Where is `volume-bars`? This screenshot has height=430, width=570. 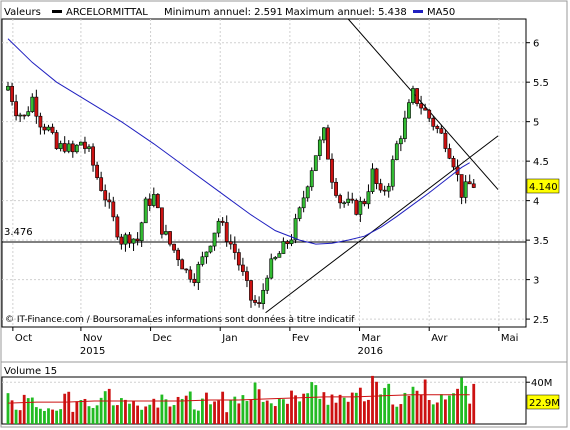 volume-bars is located at coordinates (241, 399).